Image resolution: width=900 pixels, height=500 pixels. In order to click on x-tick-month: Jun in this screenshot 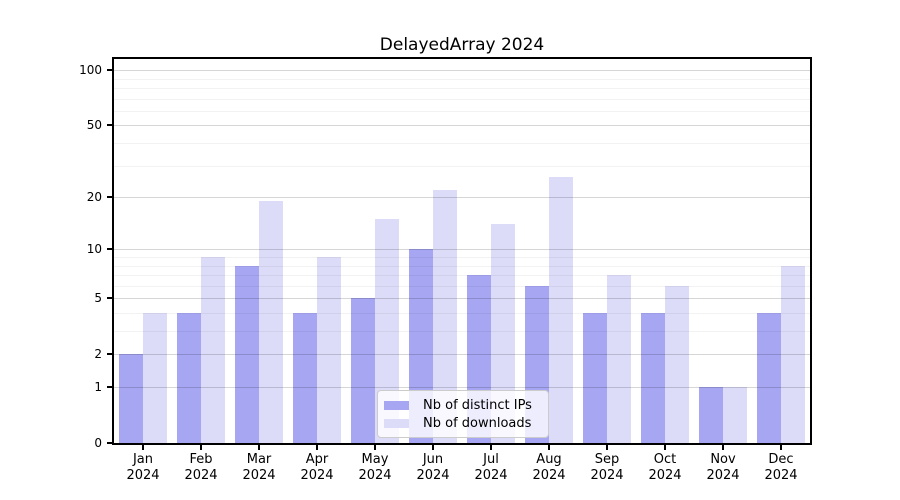, I will do `click(433, 459)`.